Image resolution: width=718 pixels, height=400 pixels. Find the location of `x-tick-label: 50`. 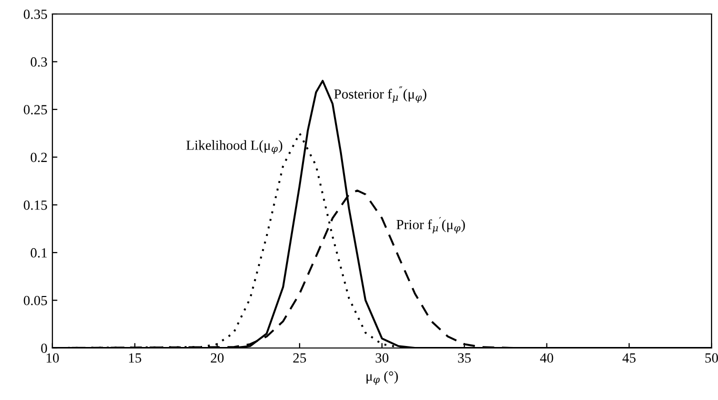

x-tick-label: 50 is located at coordinates (711, 358).